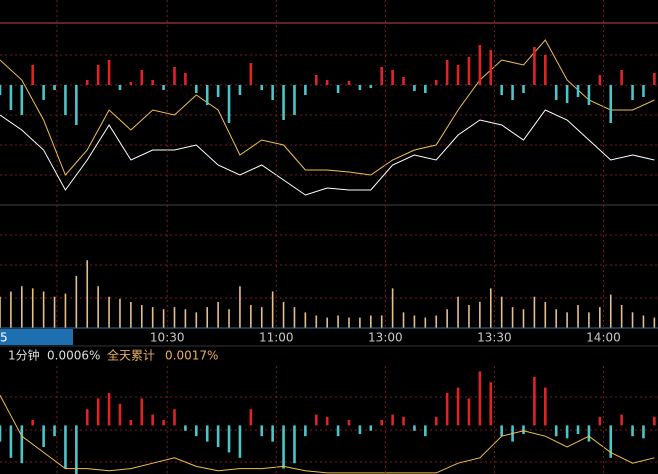 The height and width of the screenshot is (474, 658). Describe the element at coordinates (191, 356) in the screenshot. I see `status-total-value: 0.0017%` at that location.